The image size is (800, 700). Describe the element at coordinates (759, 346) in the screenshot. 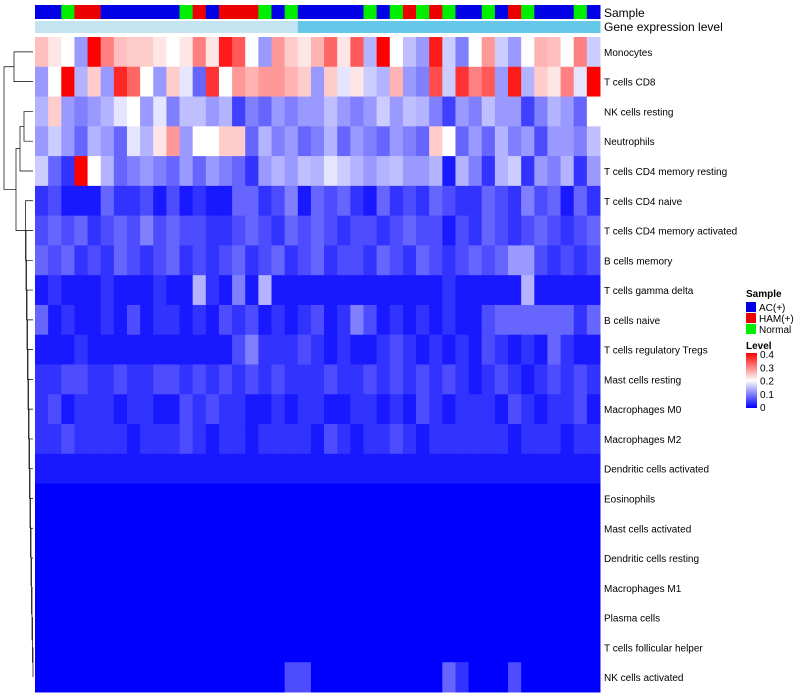

I see `legend-level-title: Level` at that location.